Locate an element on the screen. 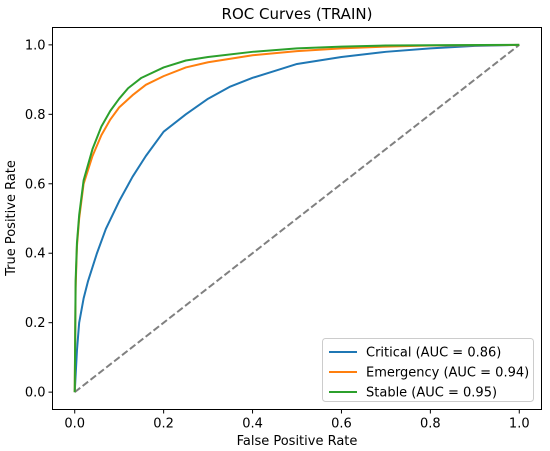 The image size is (550, 451). legend-label: Stable (AUC = 0.95) is located at coordinates (431, 393).